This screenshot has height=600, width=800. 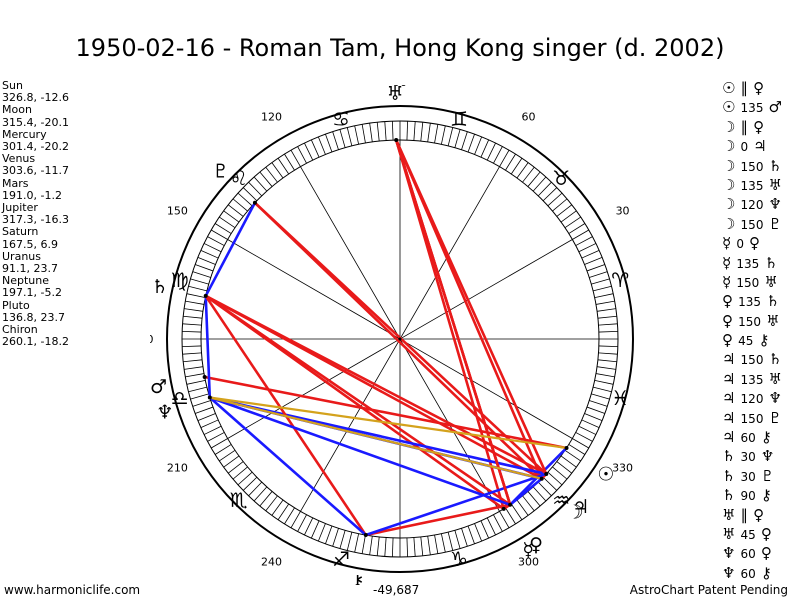 I want to click on aspect-row: ☽ 135 ♅, so click(x=761, y=184).